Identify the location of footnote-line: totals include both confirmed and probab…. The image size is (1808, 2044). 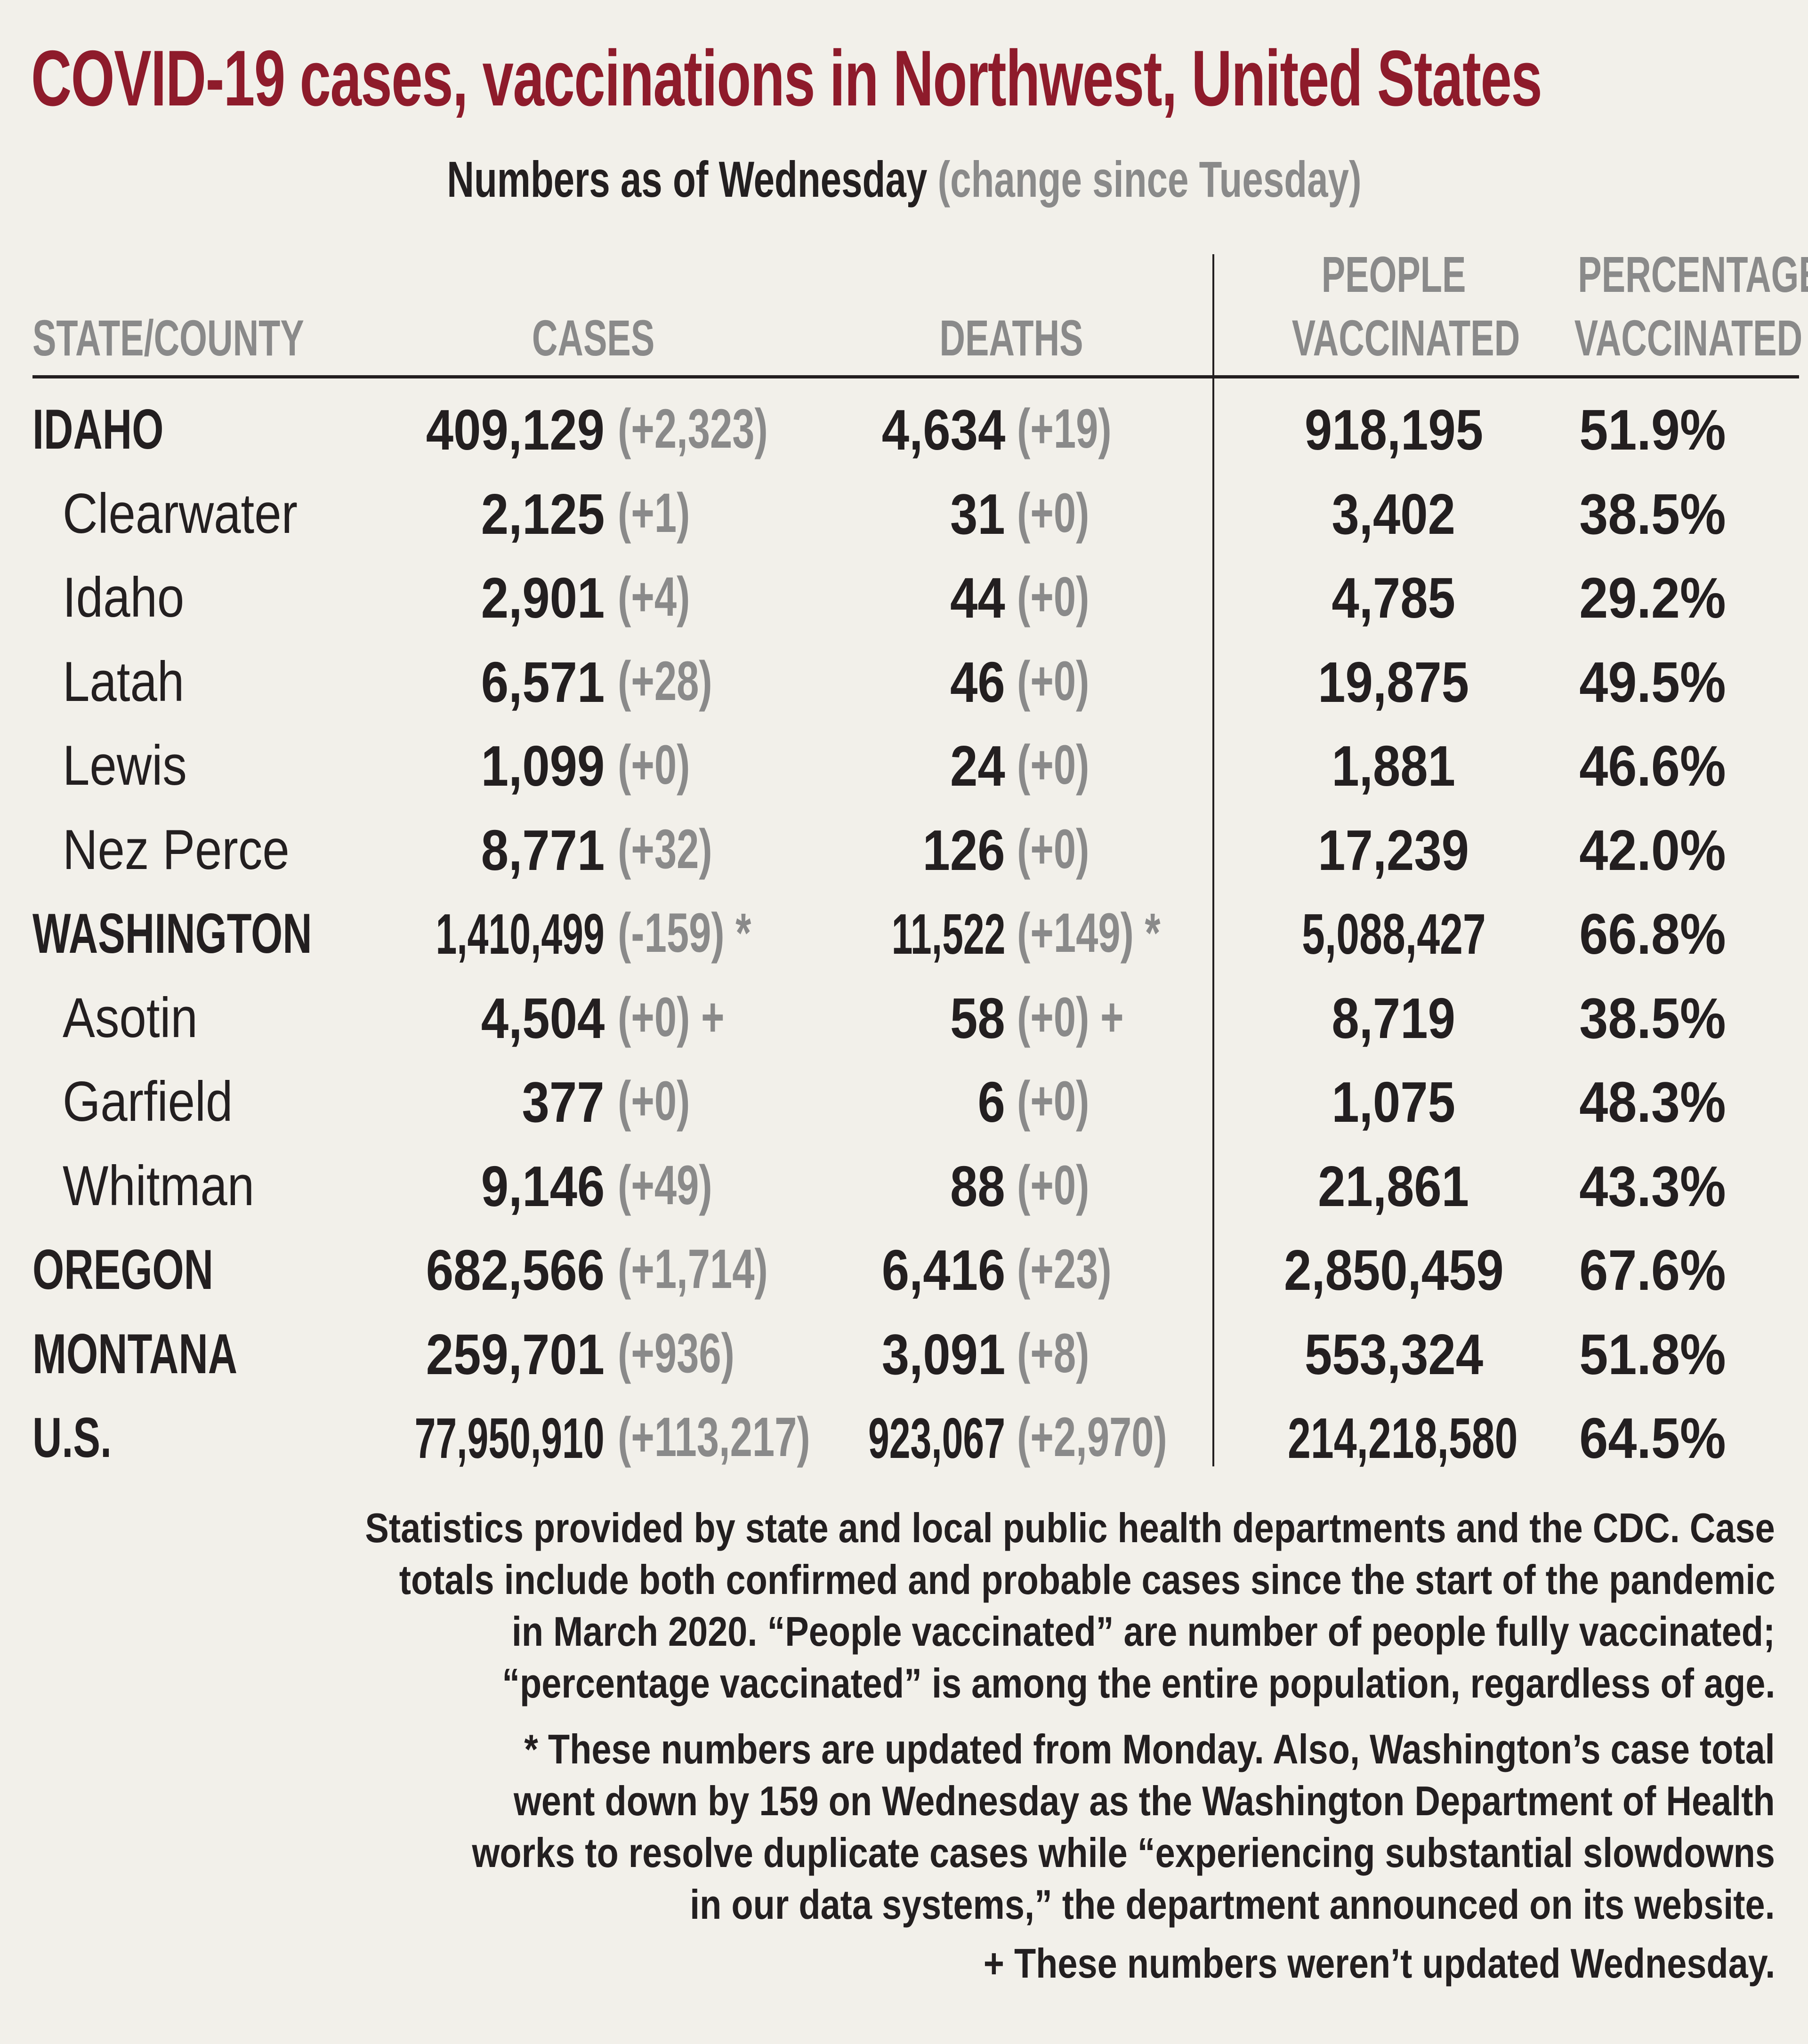
(1087, 1579).